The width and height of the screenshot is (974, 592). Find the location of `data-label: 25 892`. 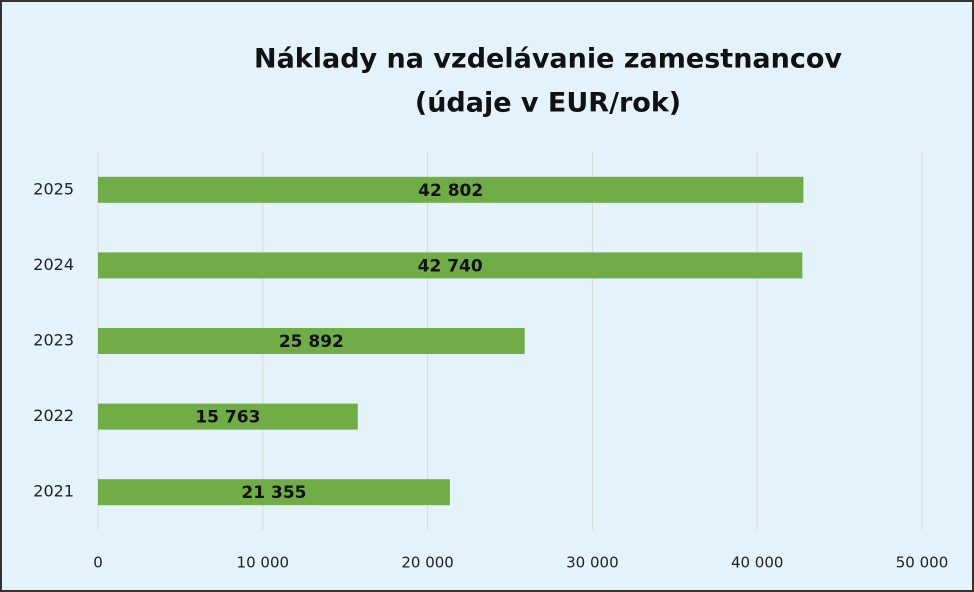

data-label: 25 892 is located at coordinates (311, 342).